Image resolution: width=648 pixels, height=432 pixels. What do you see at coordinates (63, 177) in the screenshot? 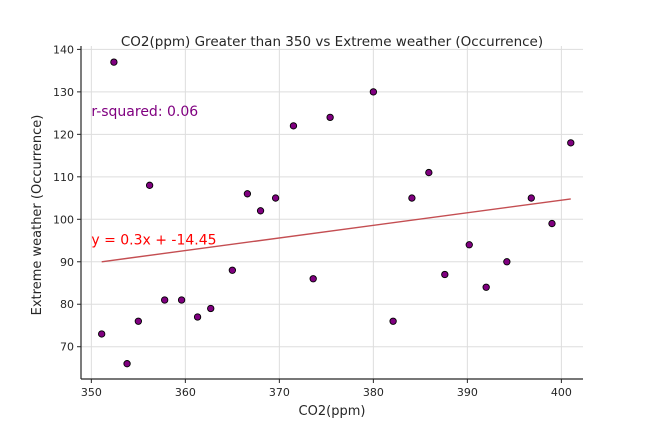
I see `y-tick-label: 110` at bounding box center [63, 177].